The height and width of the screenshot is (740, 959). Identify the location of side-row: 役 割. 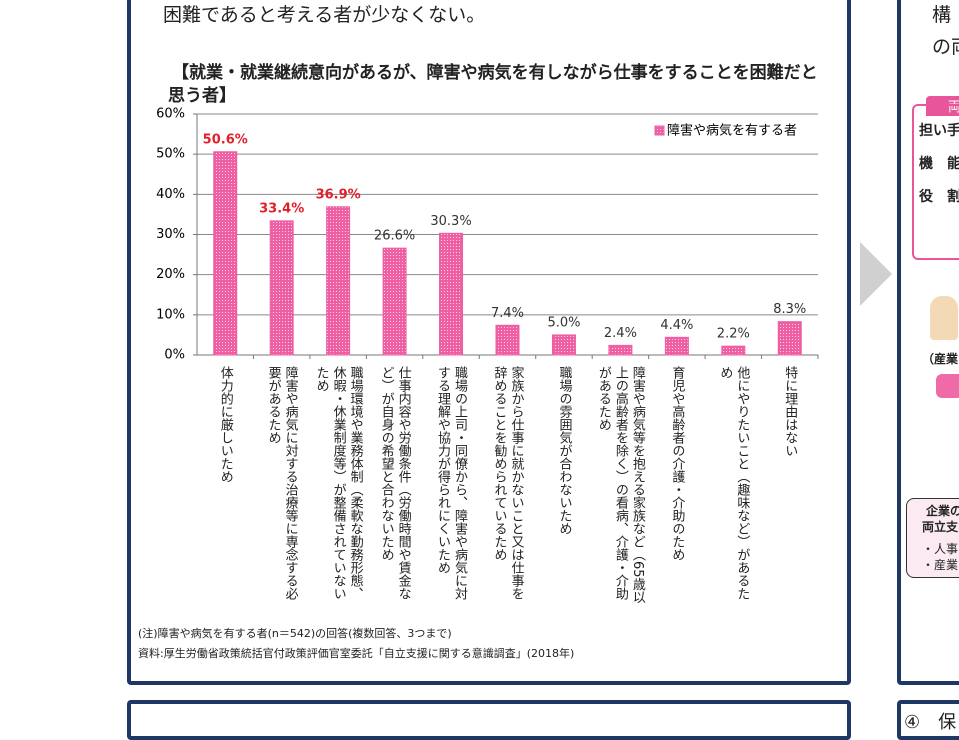
(939, 197).